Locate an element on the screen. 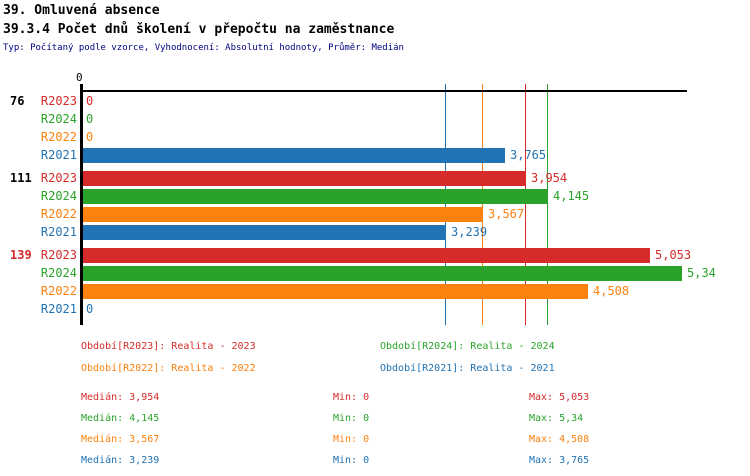 The height and width of the screenshot is (476, 750). bar-value-r2024-group-111: 4,145 is located at coordinates (571, 196).